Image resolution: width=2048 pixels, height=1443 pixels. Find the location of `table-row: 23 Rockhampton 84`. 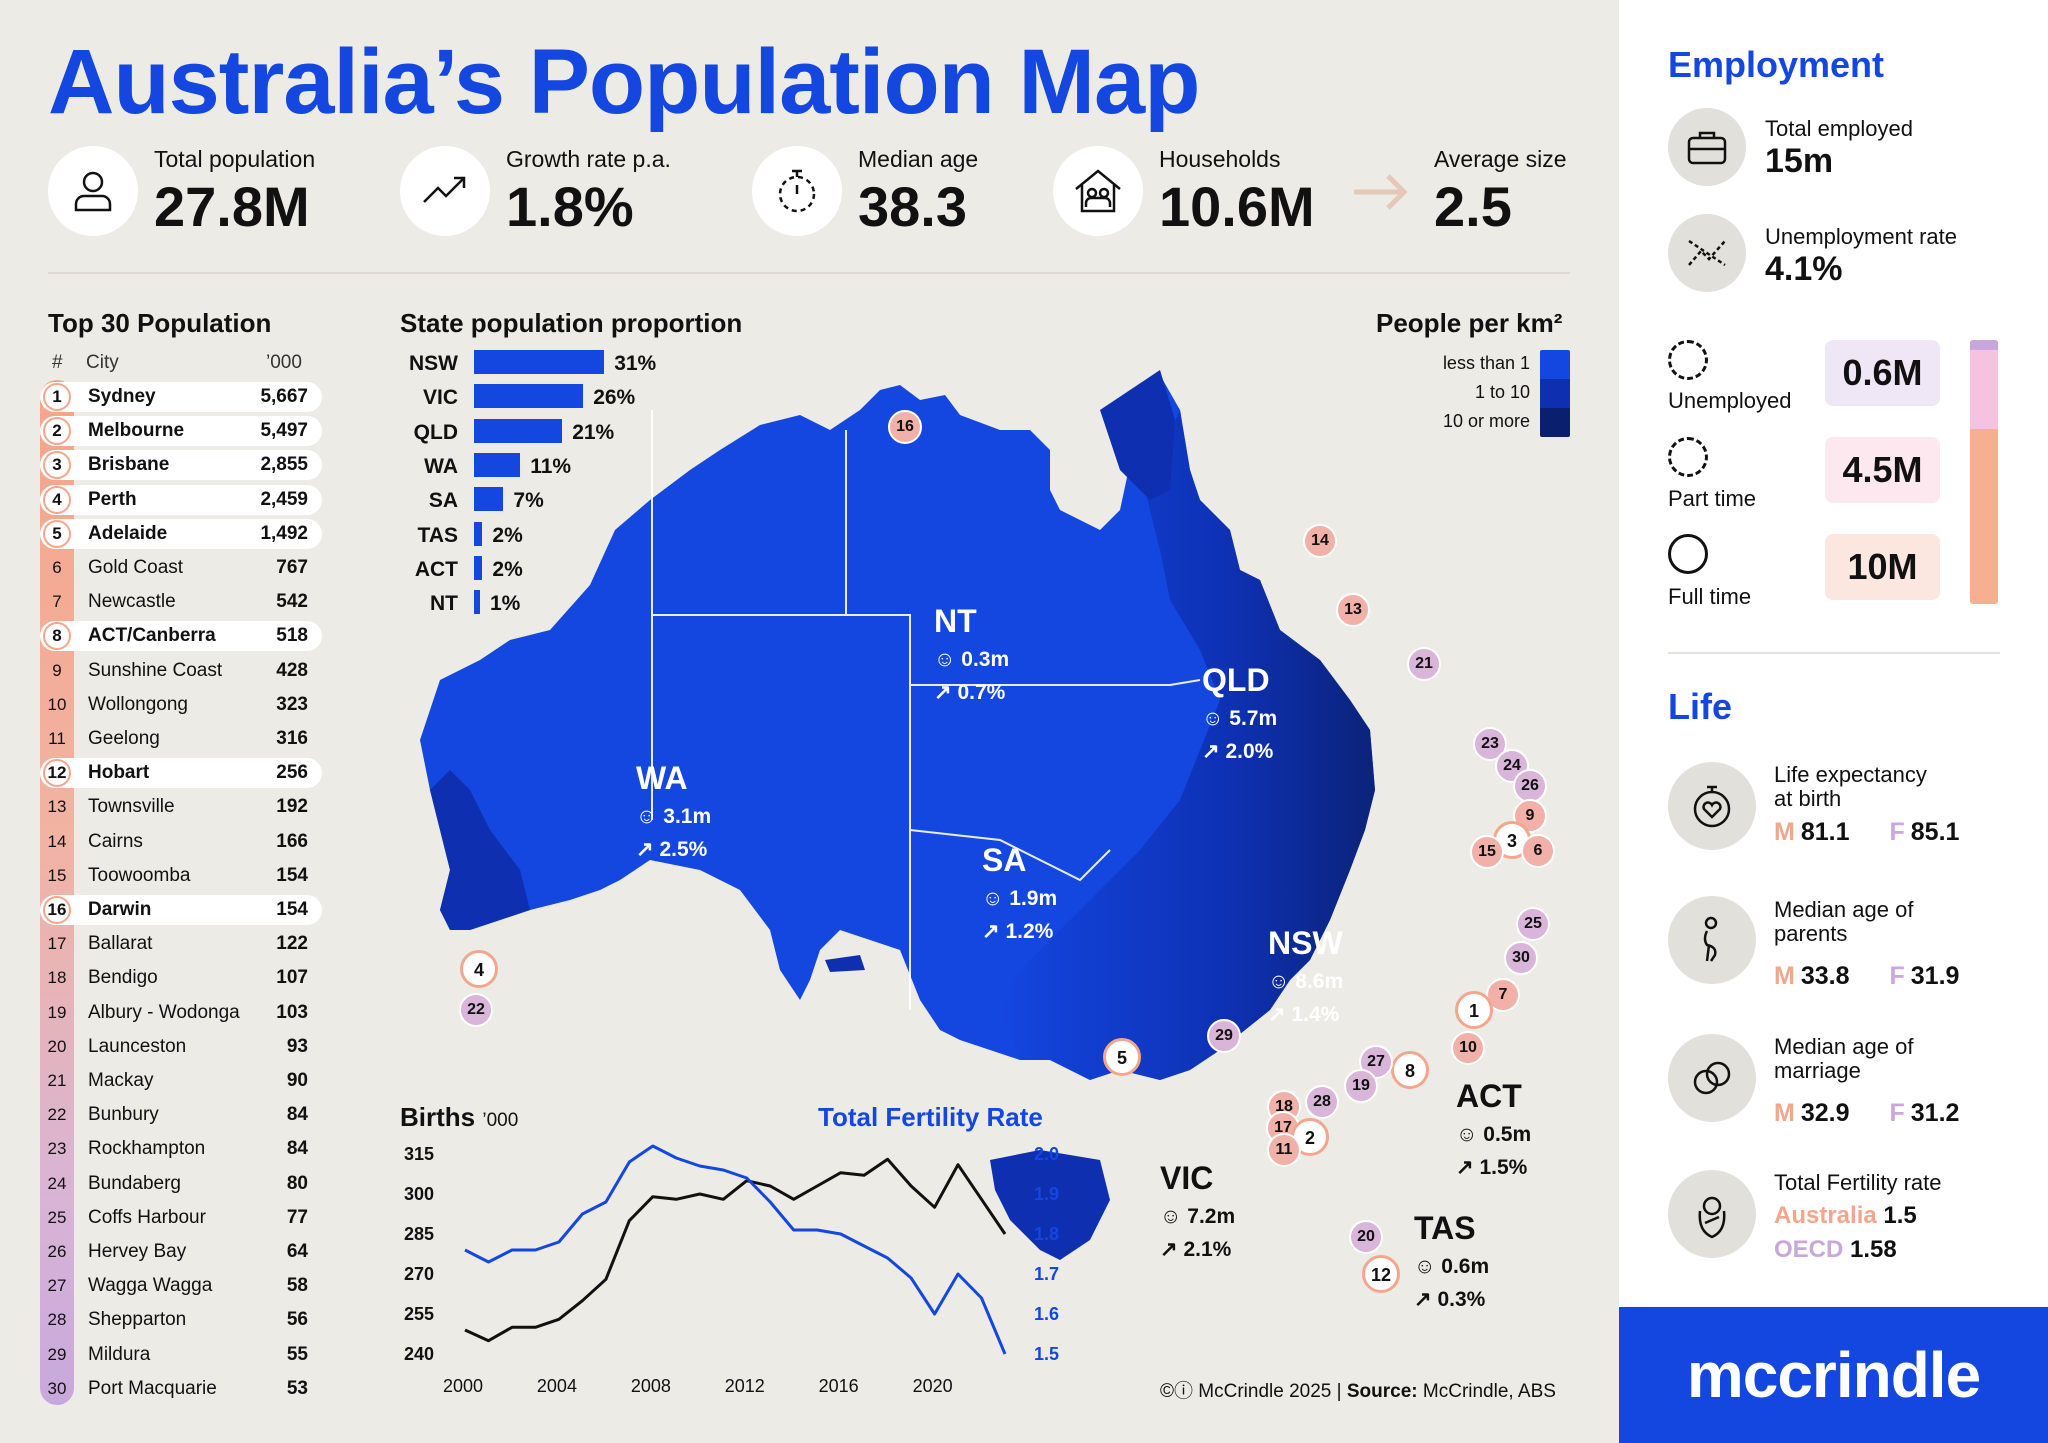

table-row: 23 Rockhampton 84 is located at coordinates (181, 1149).